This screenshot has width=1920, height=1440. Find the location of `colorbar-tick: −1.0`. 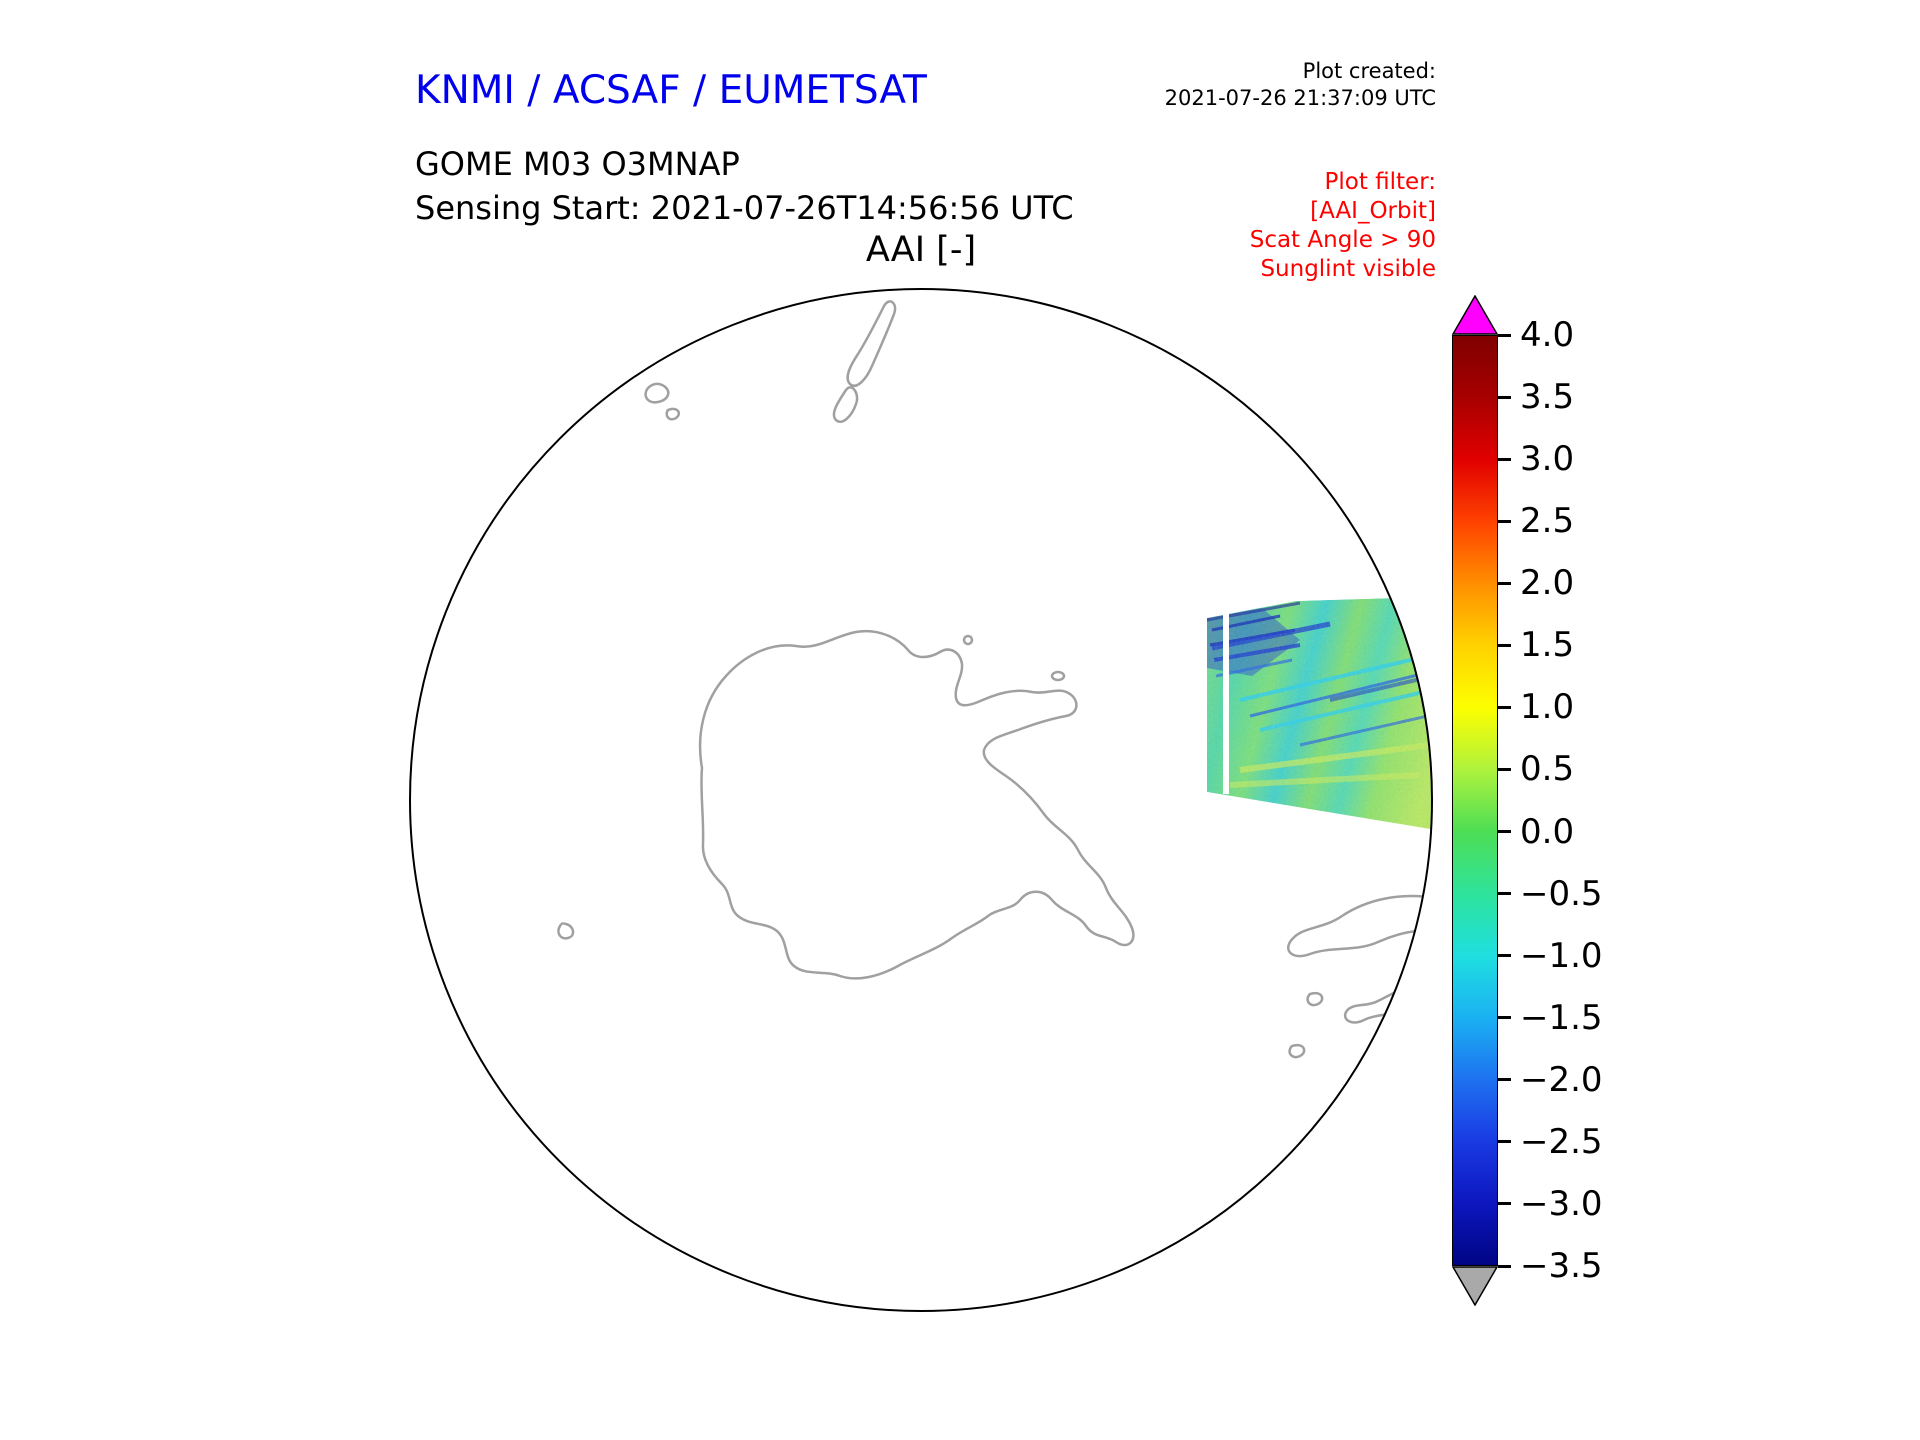

colorbar-tick: −1.0 is located at coordinates (1550, 956).